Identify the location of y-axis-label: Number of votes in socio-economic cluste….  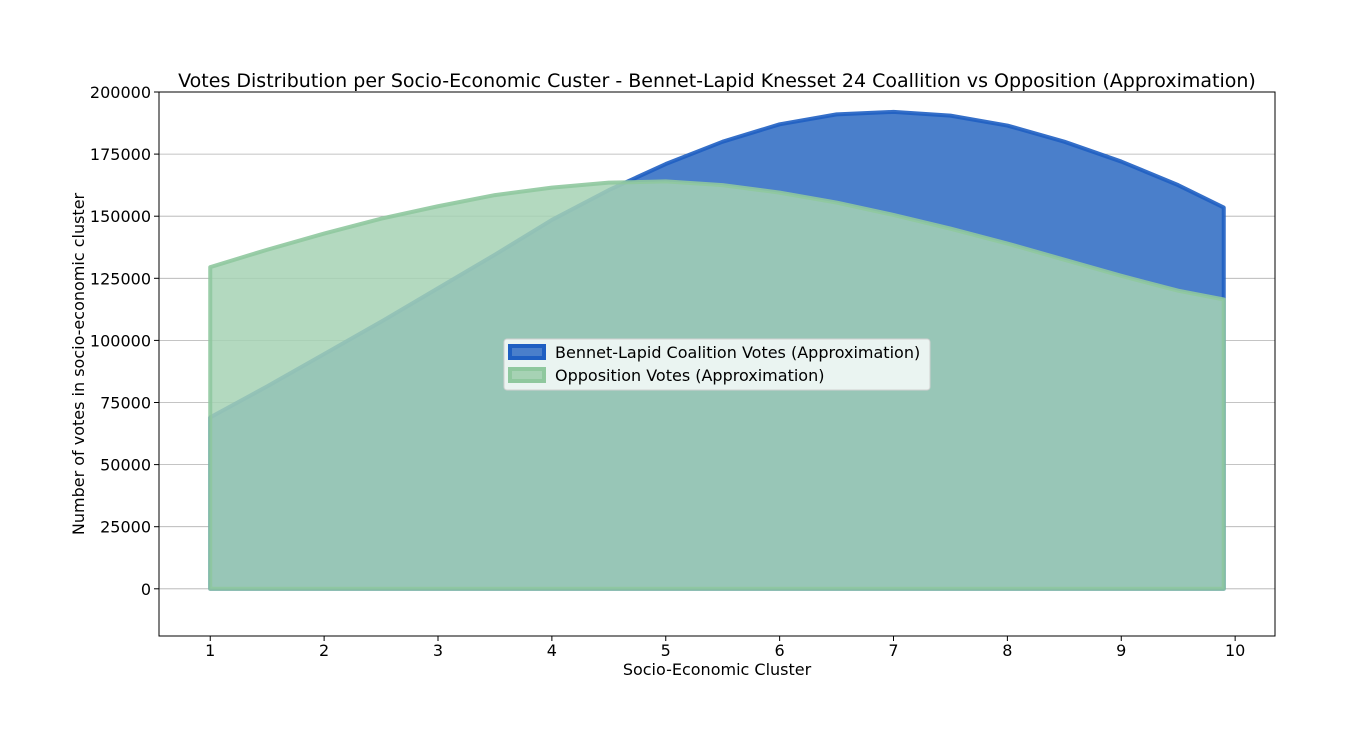
(78, 363).